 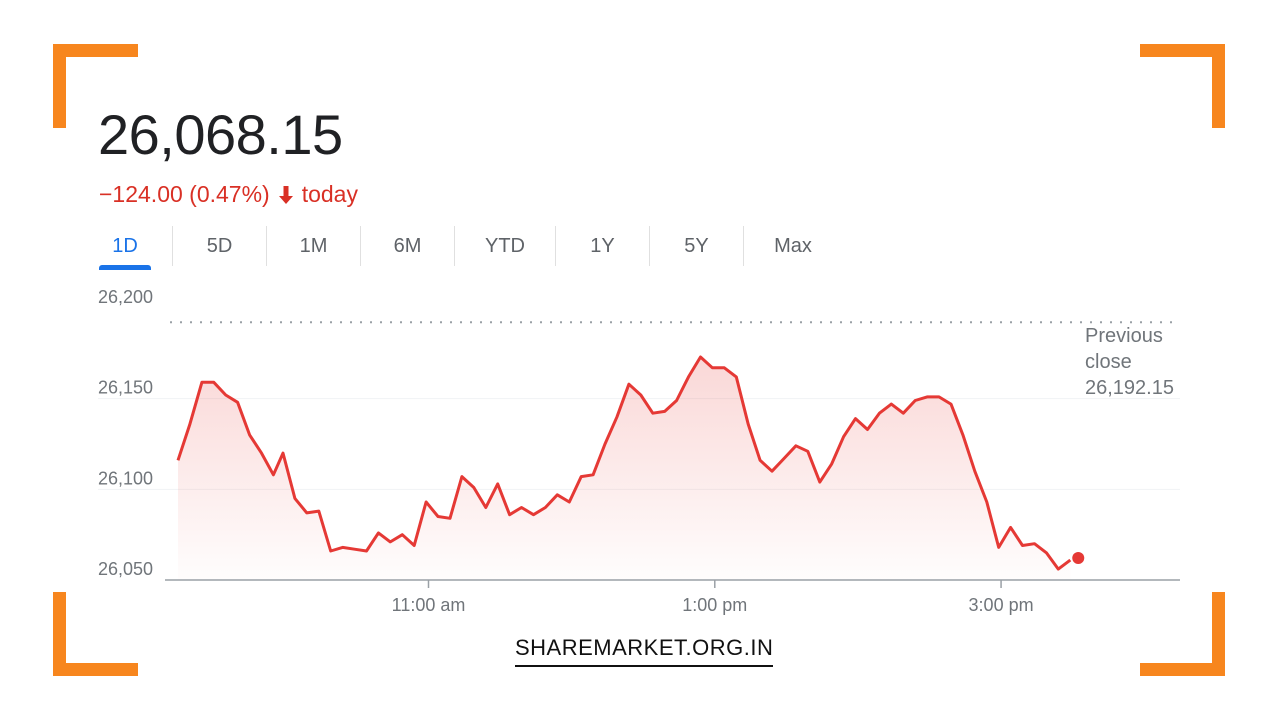 What do you see at coordinates (184, 194) in the screenshot?
I see `change-value: −124.00 (0.47%)` at bounding box center [184, 194].